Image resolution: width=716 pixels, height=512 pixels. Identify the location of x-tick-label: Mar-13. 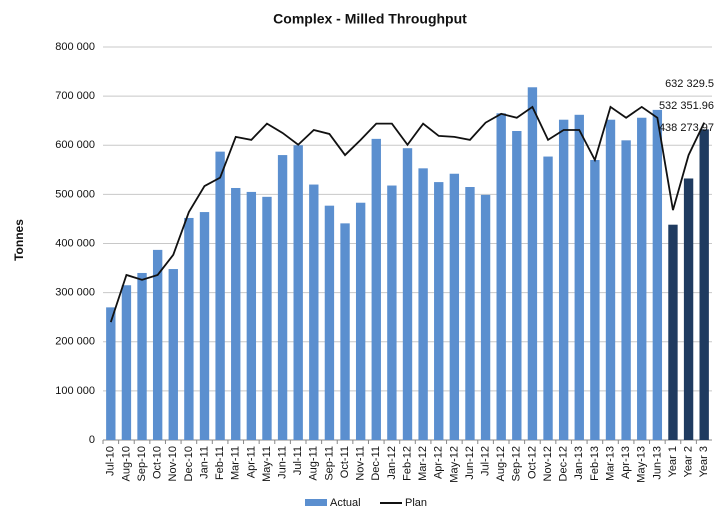
(610, 463).